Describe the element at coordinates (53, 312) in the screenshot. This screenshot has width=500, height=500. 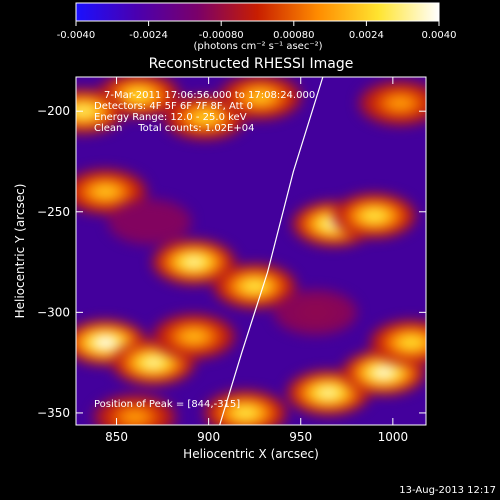
I see `y-tick-label: −300` at that location.